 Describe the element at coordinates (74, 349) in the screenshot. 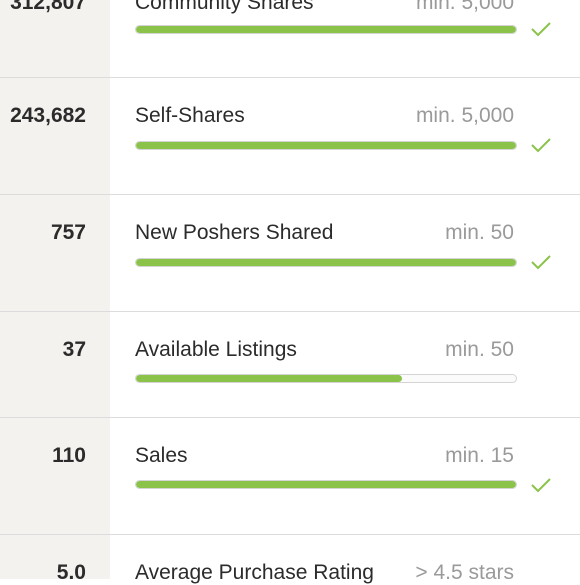

I see `stat-value: 37` at that location.